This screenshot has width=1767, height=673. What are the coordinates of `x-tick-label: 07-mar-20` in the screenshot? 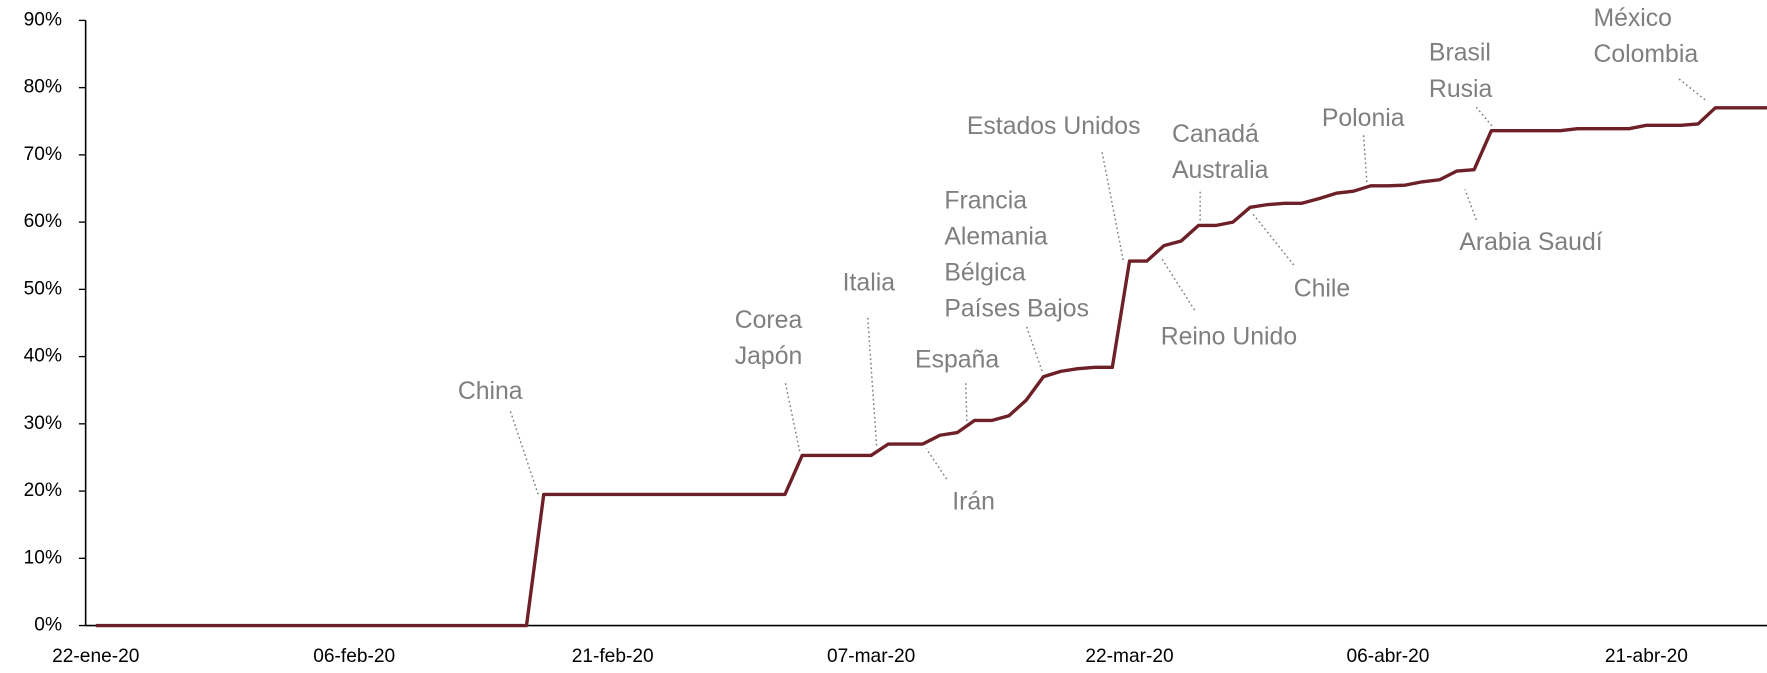 It's located at (871, 656).